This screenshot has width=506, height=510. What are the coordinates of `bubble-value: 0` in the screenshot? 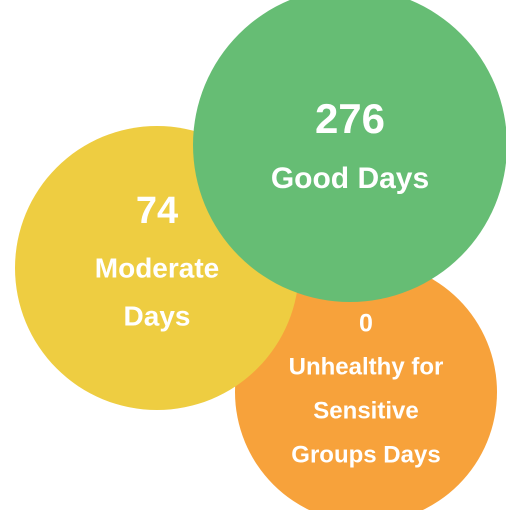 It's located at (366, 324).